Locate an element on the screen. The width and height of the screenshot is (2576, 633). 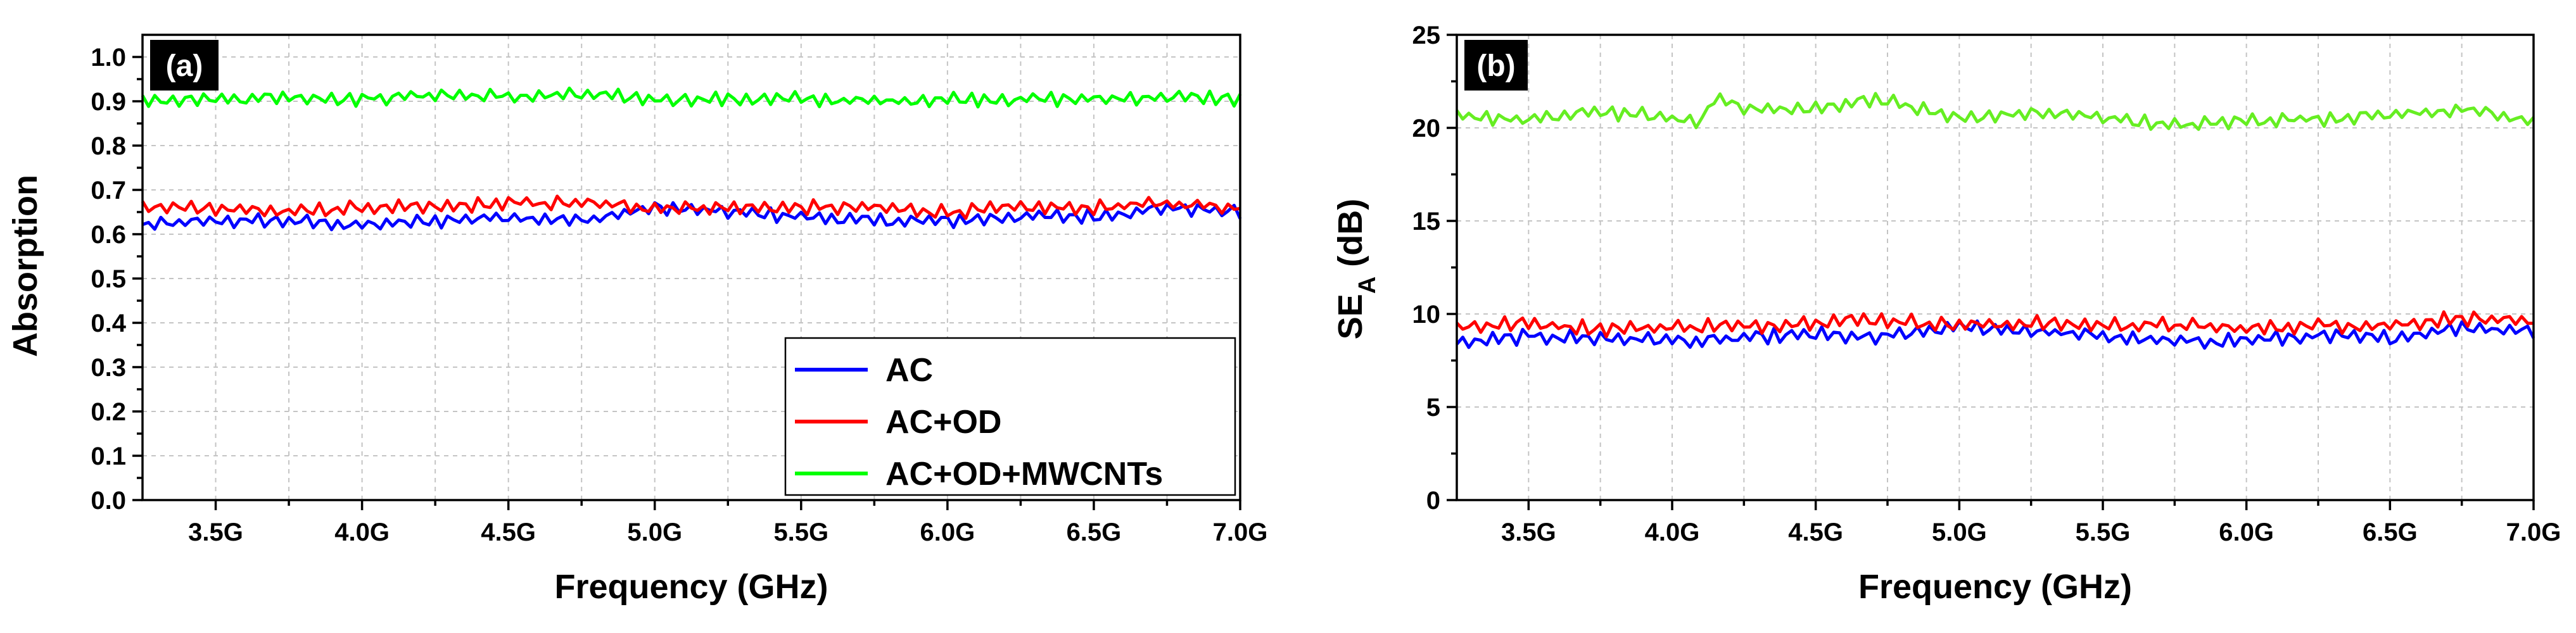
y-axis-title-unit: (dB) is located at coordinates (1350, 238).